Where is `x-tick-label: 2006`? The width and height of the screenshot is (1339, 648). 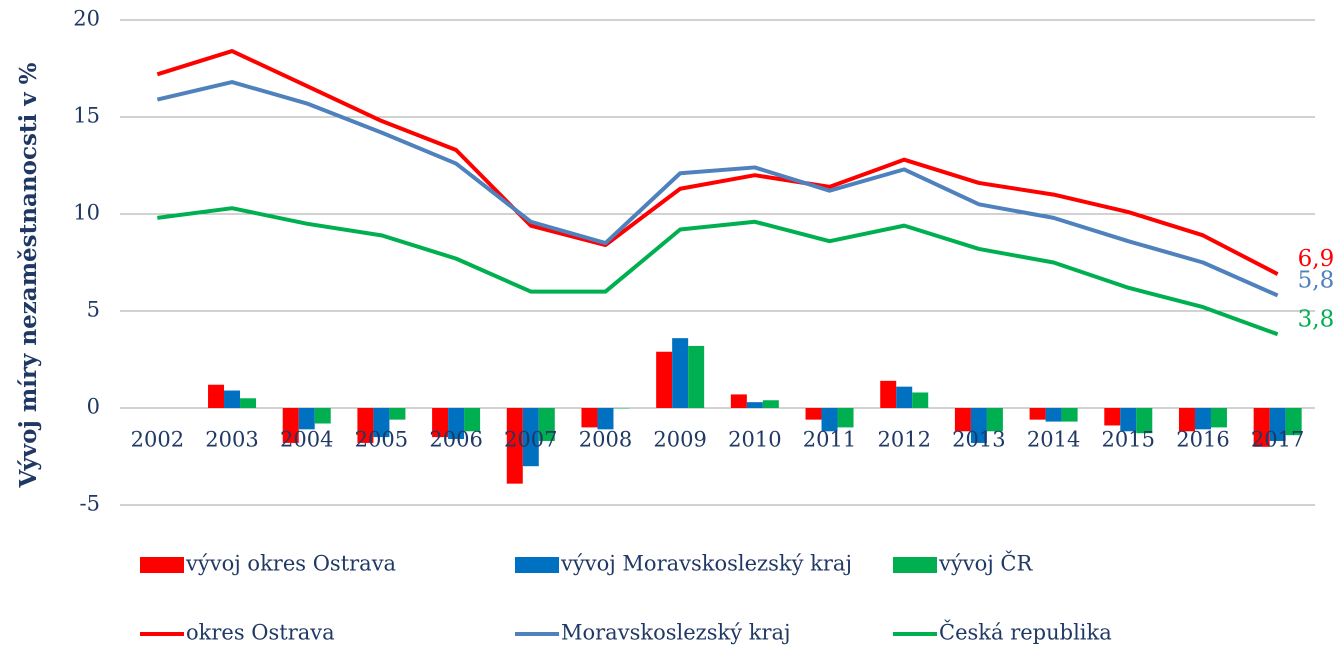
x-tick-label: 2006 is located at coordinates (455, 440).